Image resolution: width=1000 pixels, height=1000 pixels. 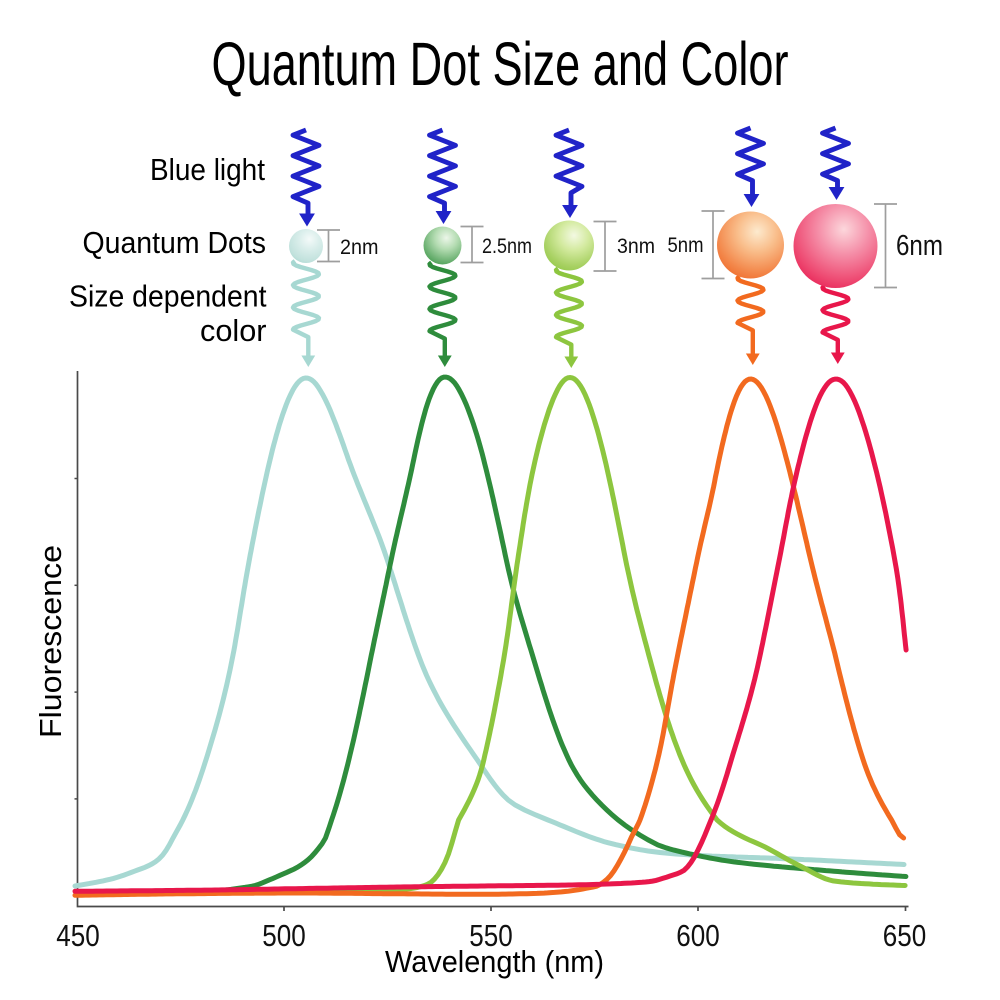 I want to click on svg-text: 5nm, so click(x=686, y=245).